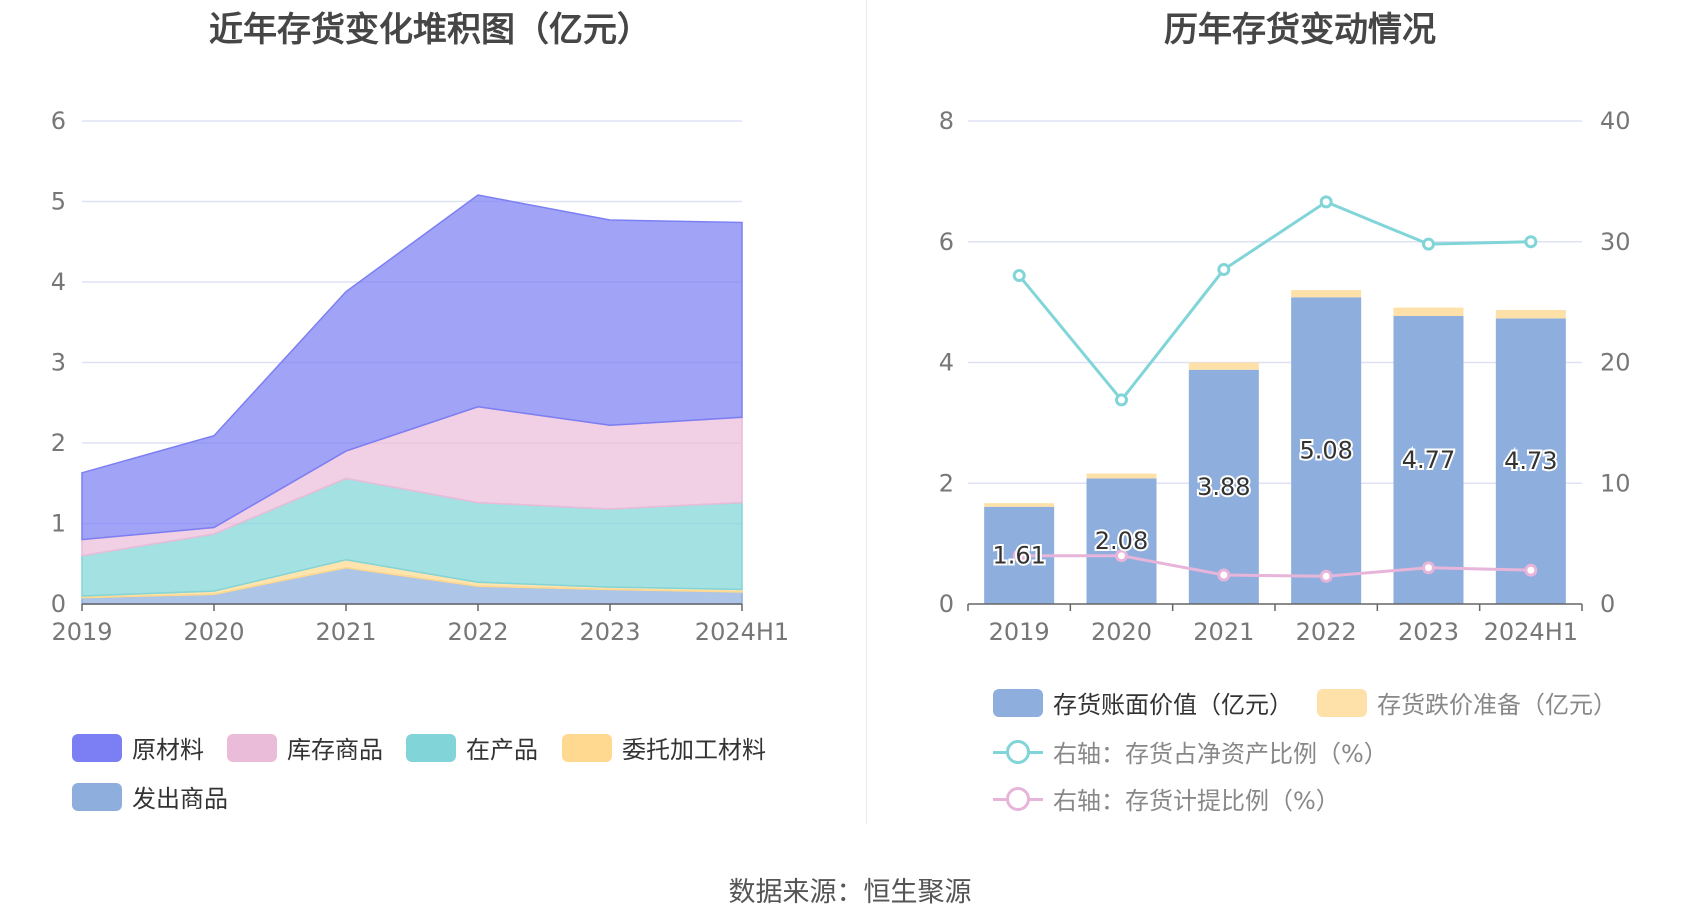  What do you see at coordinates (180, 799) in the screenshot?
I see `legend-label: 发出商品` at bounding box center [180, 799].